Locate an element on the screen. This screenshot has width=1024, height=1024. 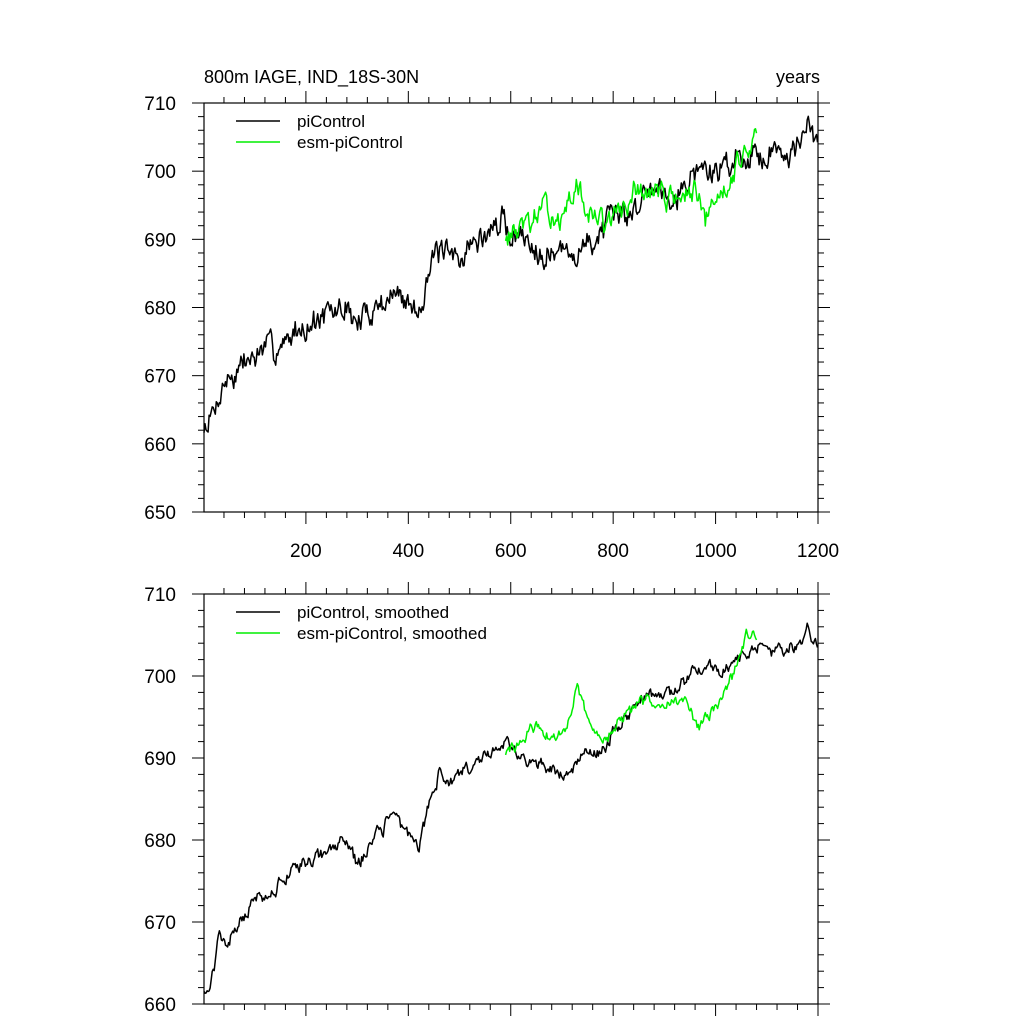
x-tick-label: 800 is located at coordinates (613, 551).